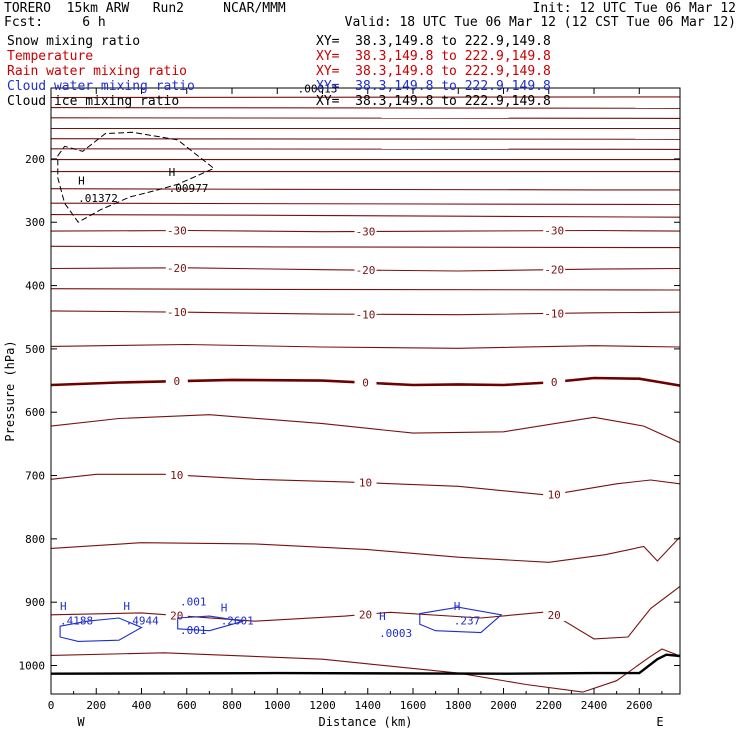 The width and height of the screenshot is (740, 740). What do you see at coordinates (51, 705) in the screenshot?
I see `x-tick-label: 0` at bounding box center [51, 705].